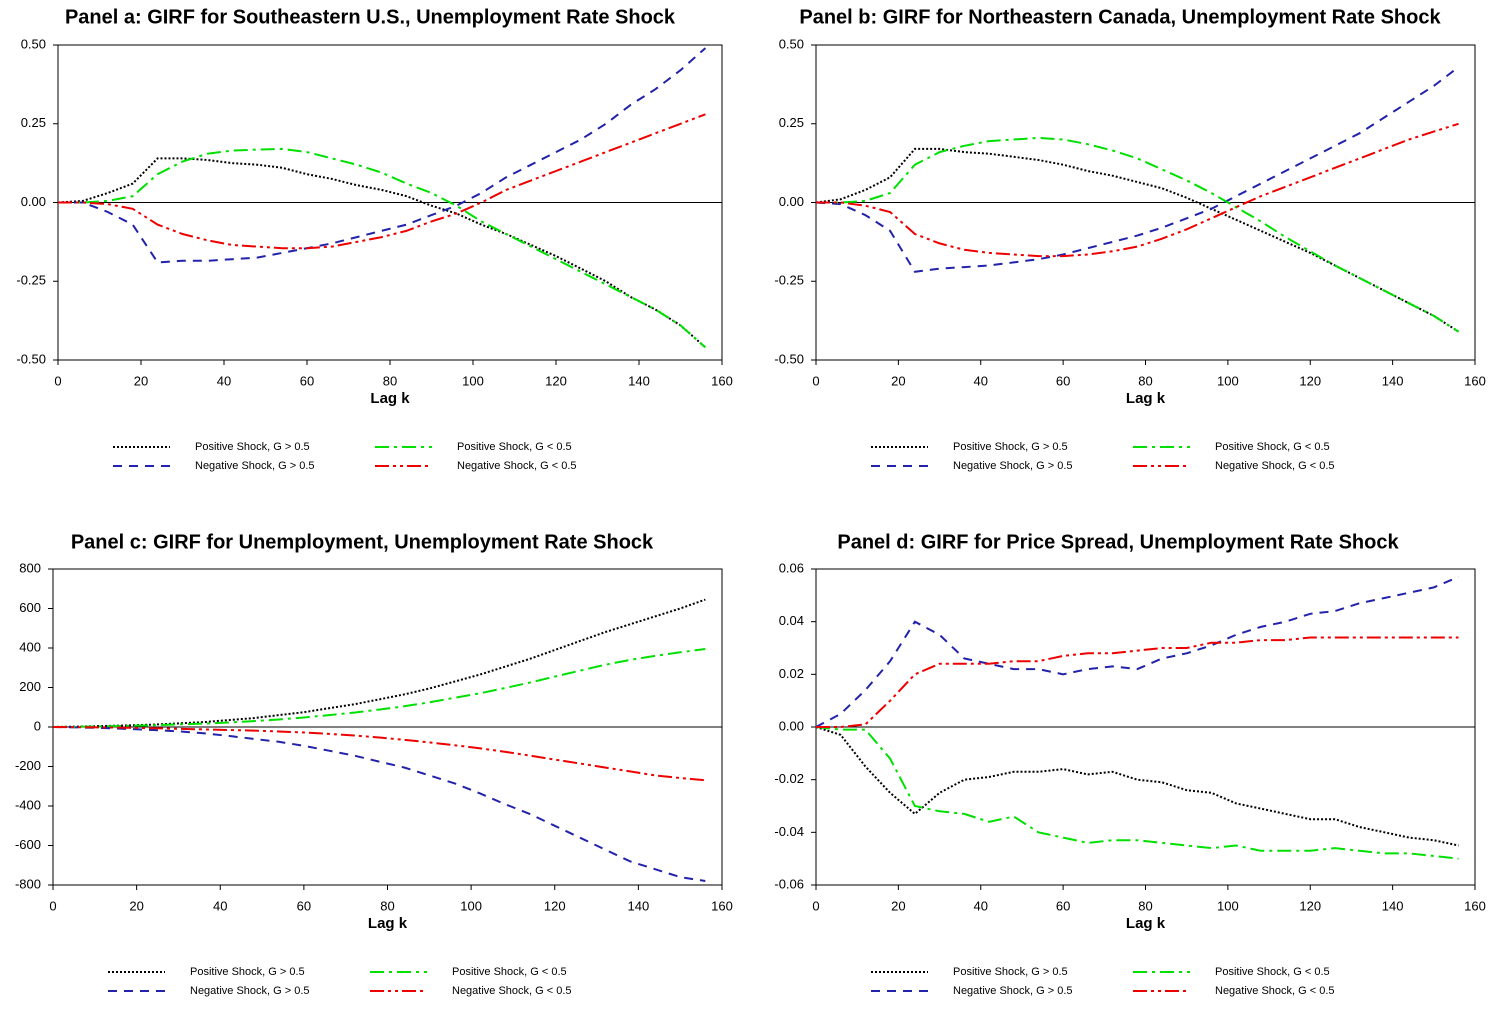  What do you see at coordinates (791, 673) in the screenshot?
I see `y-tick-label: 0.02` at bounding box center [791, 673].